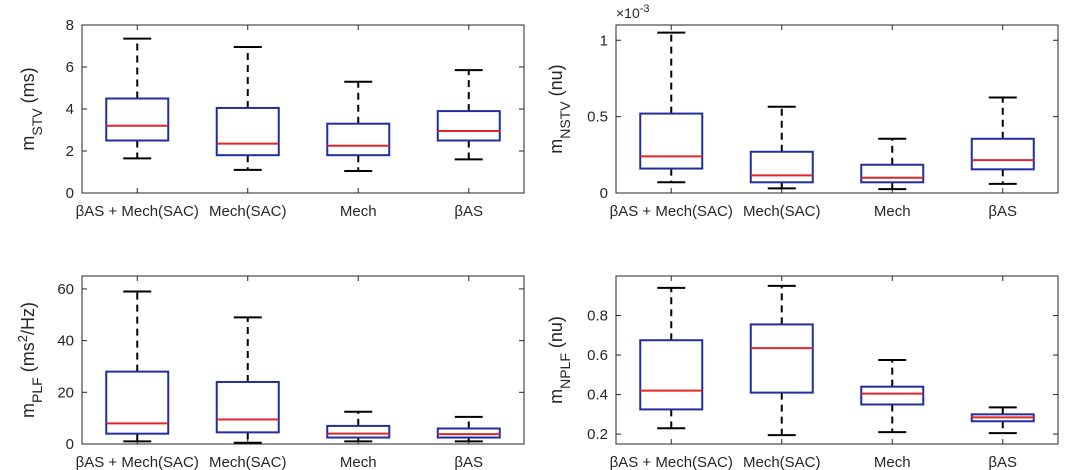 Image resolution: width=1082 pixels, height=470 pixels. What do you see at coordinates (565, 371) in the screenshot?
I see `y-axis-label-subscript: NPLF` at bounding box center [565, 371].